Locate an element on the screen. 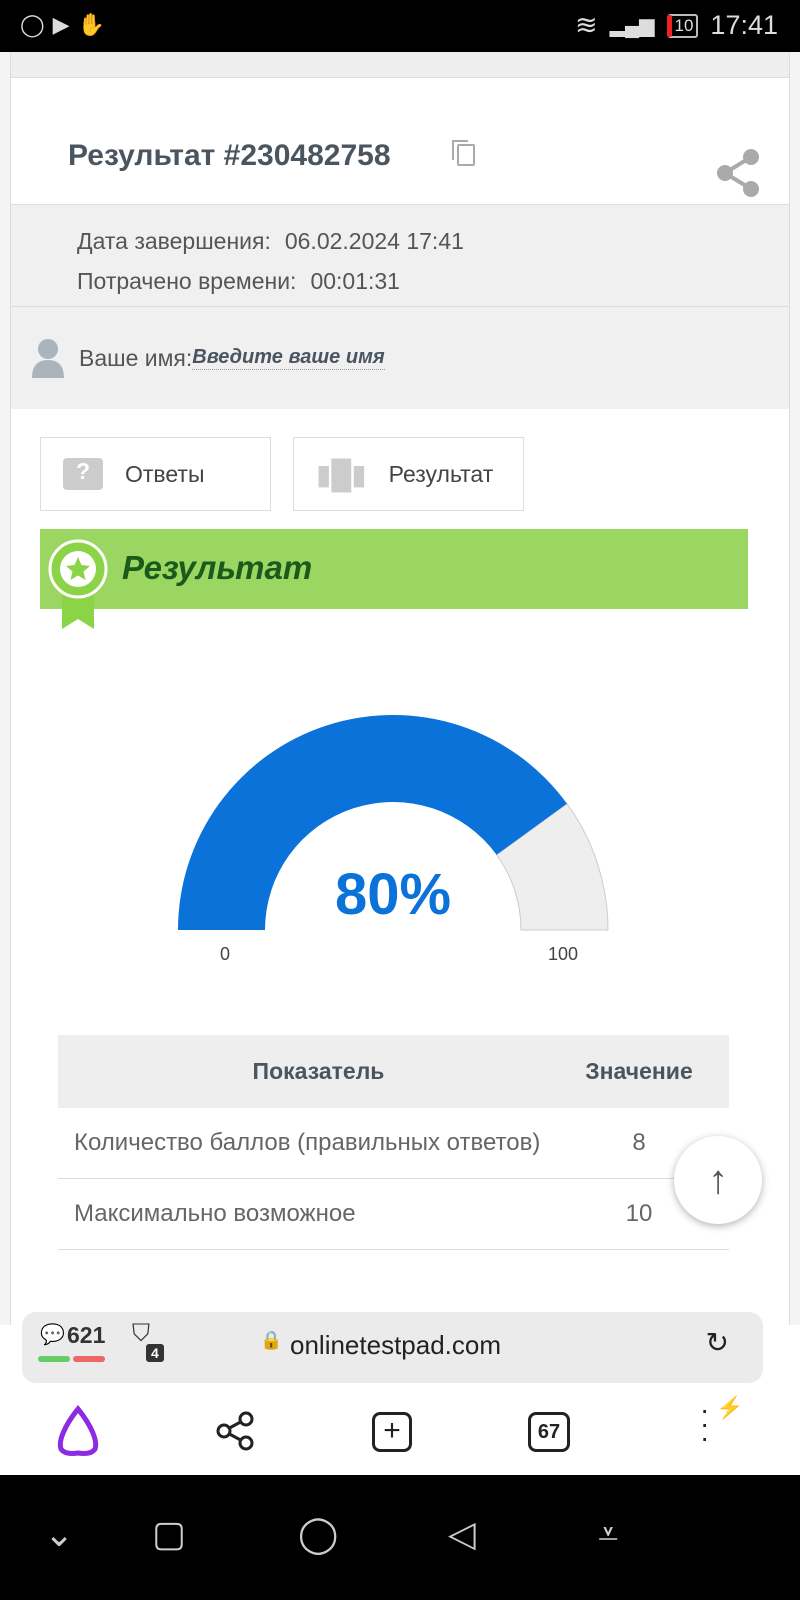 Image resolution: width=800 pixels, height=1600 pixels. browser-toolbar: + 67 · · · ⚡ is located at coordinates (400, 1429).